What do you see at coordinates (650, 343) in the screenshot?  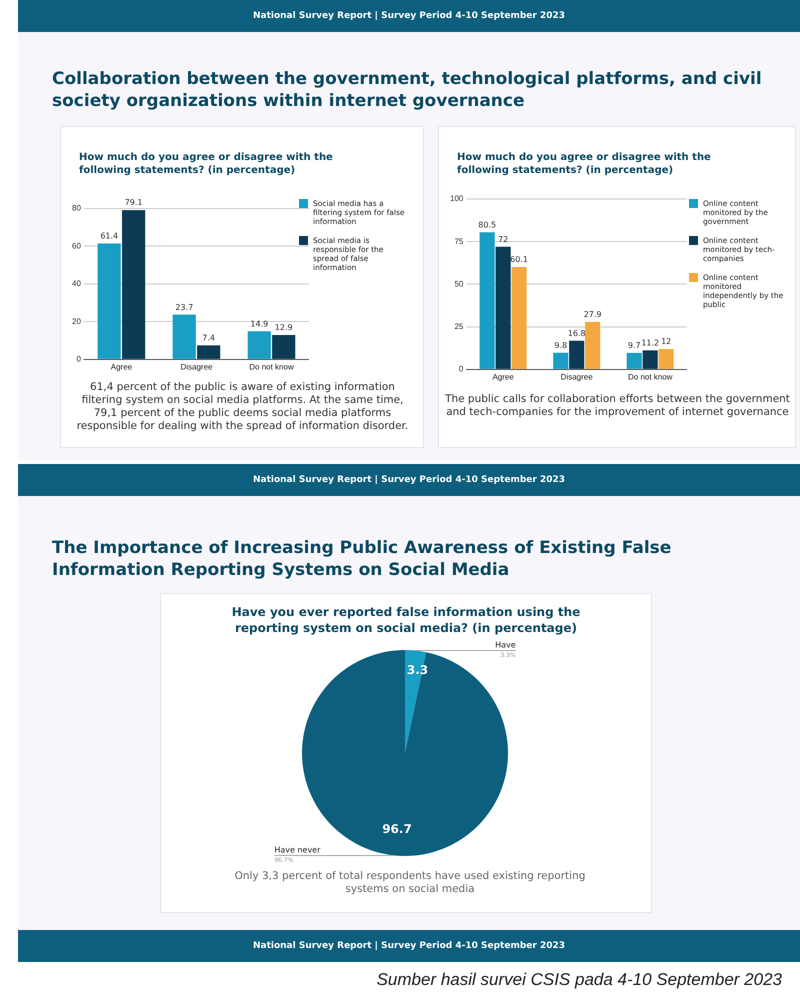 I see `data-label: 11.2` at bounding box center [650, 343].